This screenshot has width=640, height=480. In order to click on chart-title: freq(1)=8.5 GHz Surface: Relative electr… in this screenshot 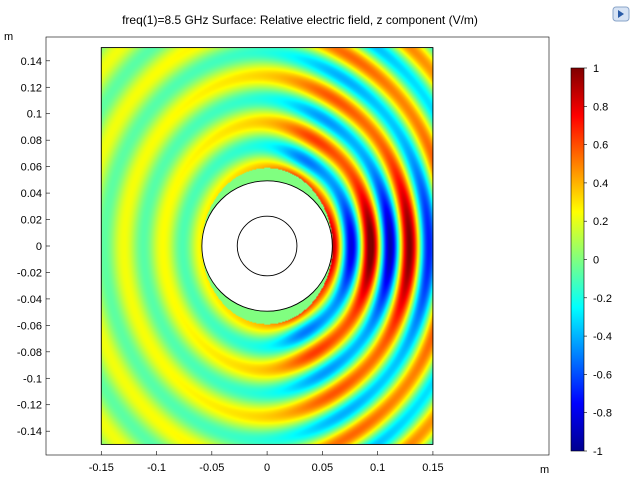, I will do `click(300, 20)`.